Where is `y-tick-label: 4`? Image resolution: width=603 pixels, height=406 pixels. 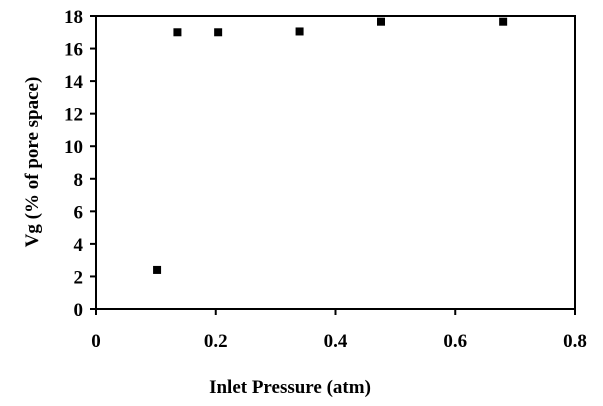
y-tick-label: 4 is located at coordinates (79, 245).